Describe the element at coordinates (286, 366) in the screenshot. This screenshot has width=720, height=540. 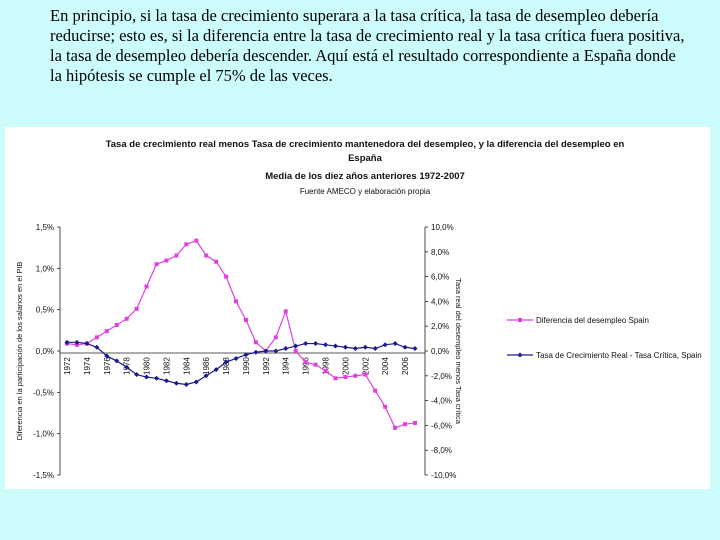
I see `x-tick-label: 1994` at that location.